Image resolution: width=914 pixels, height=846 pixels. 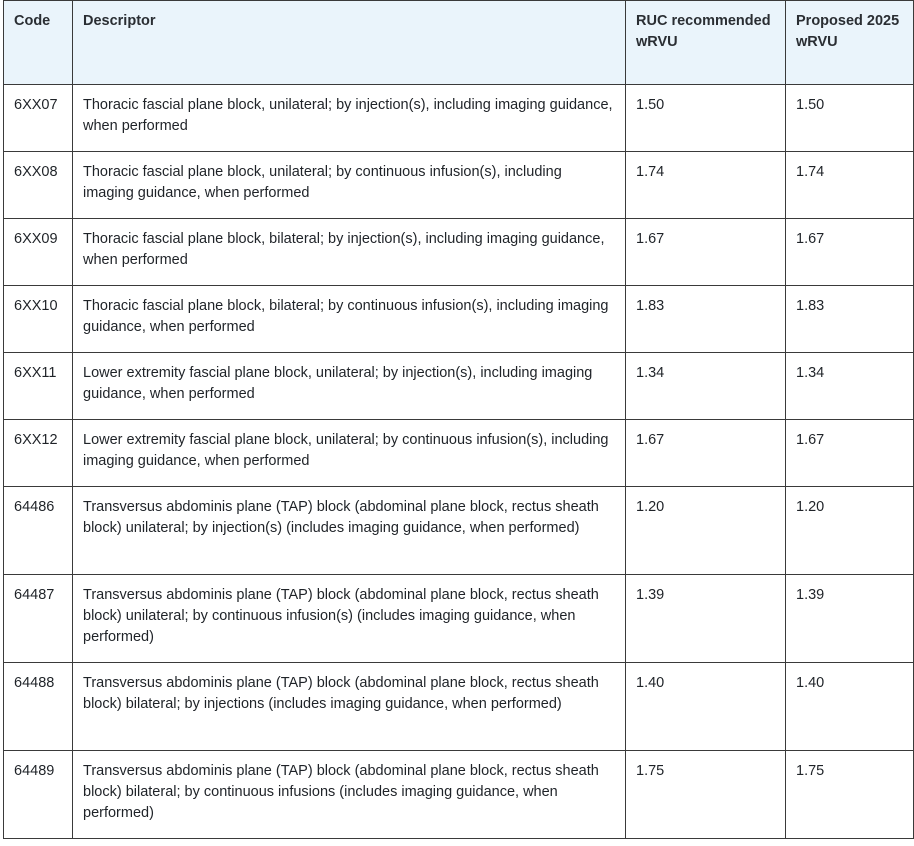 What do you see at coordinates (849, 319) in the screenshot?
I see `proposed-cell: 1.83` at bounding box center [849, 319].